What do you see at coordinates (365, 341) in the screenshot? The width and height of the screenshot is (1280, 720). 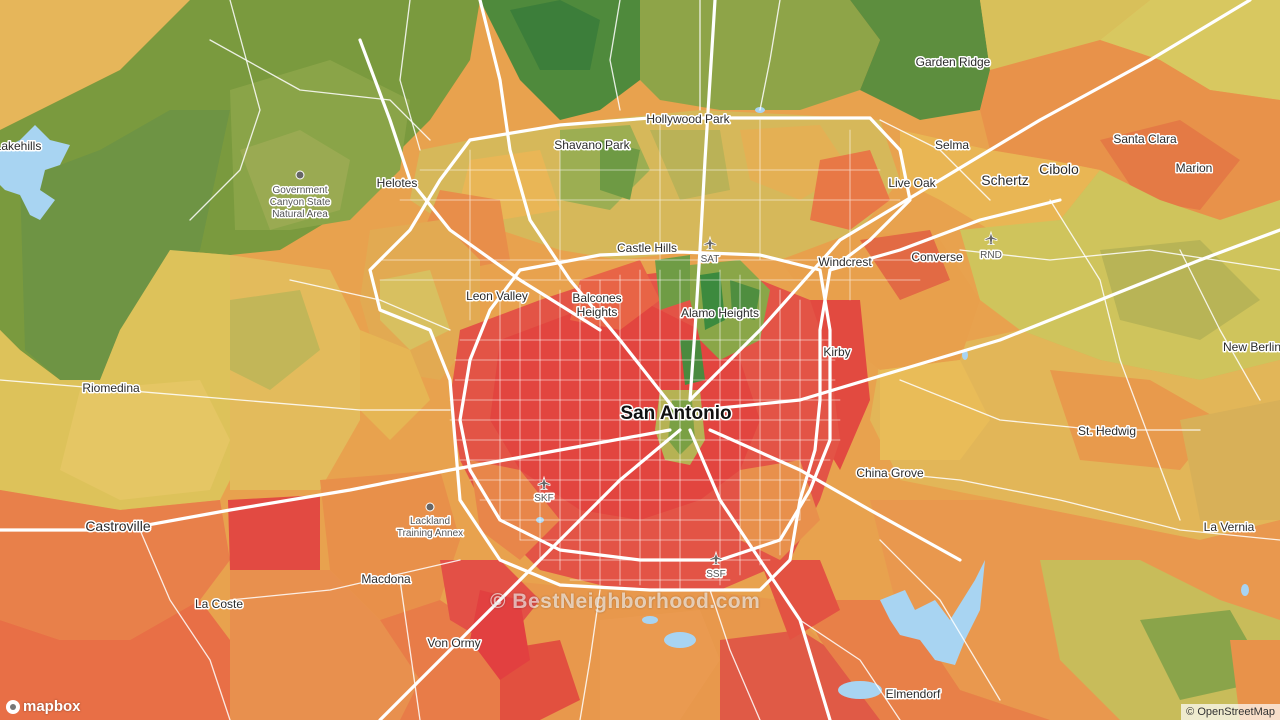 I see `poi-icons` at bounding box center [365, 341].